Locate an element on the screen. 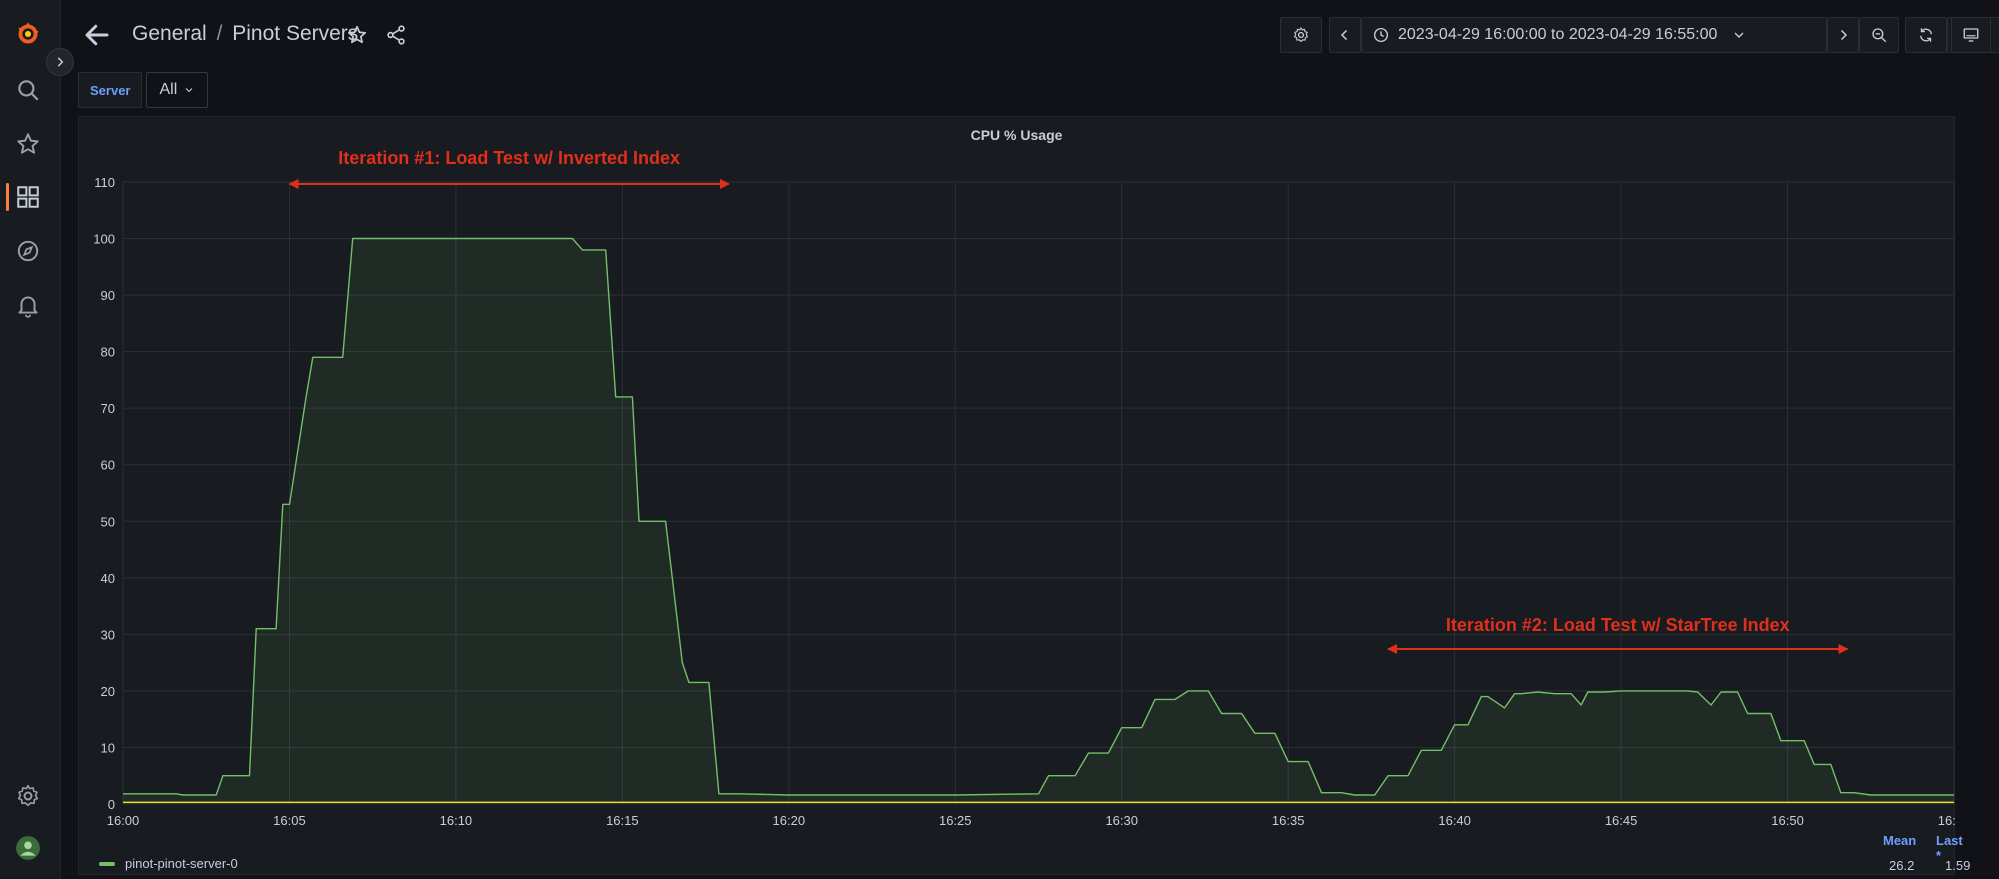 The width and height of the screenshot is (1999, 879). kiosk-mode-button is located at coordinates (1971, 35).